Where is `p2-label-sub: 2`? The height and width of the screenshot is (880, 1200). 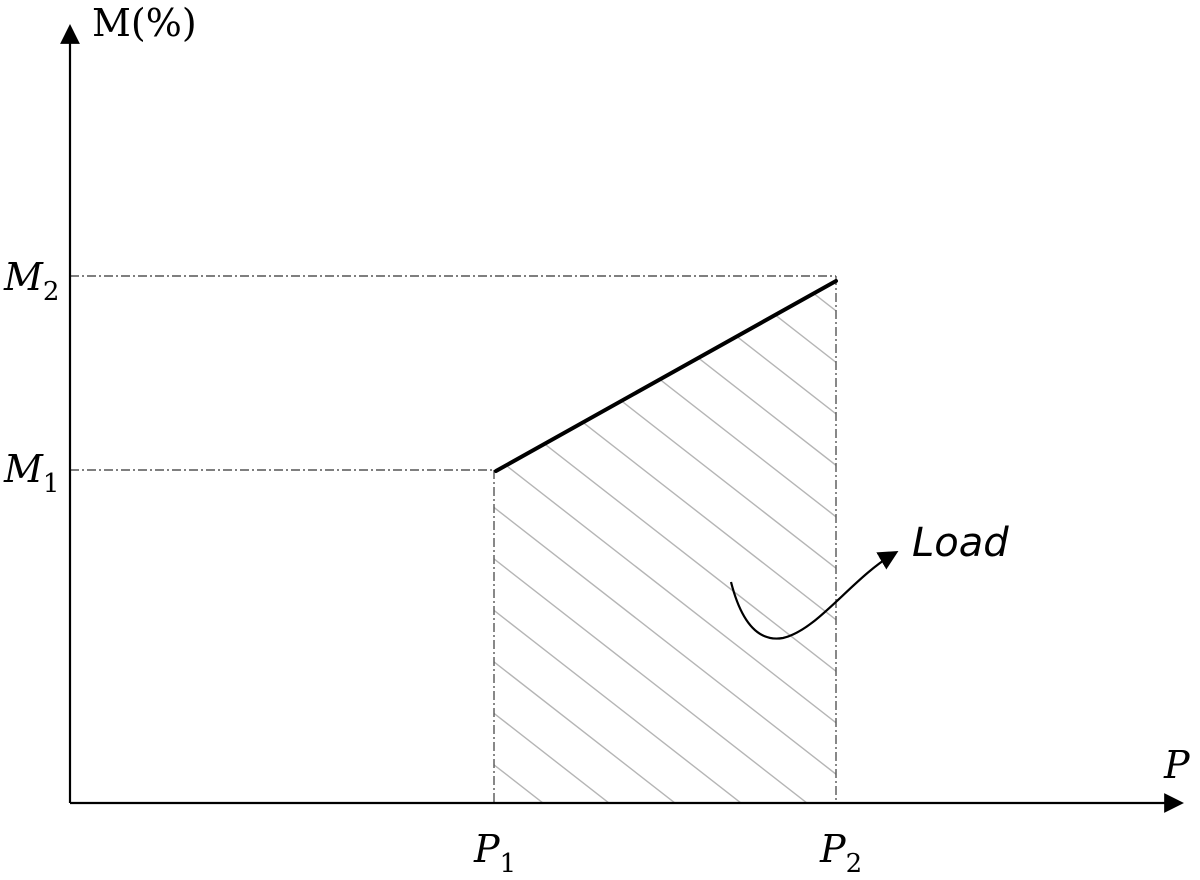
p2-label-sub: 2 is located at coordinates (854, 864).